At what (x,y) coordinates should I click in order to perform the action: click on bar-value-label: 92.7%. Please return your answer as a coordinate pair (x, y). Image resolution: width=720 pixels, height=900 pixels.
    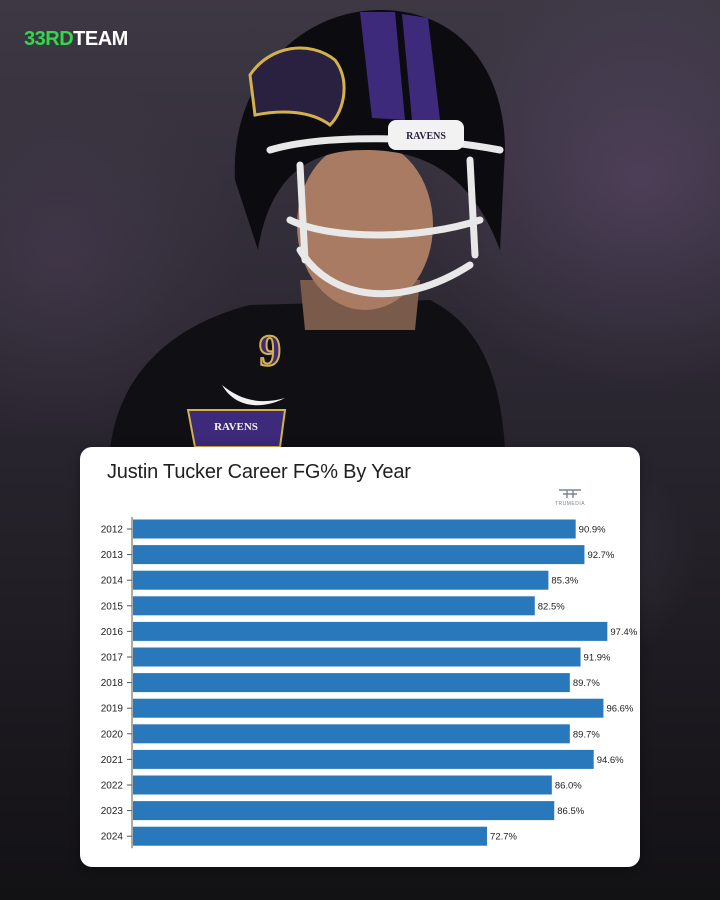
    Looking at the image, I should click on (600, 555).